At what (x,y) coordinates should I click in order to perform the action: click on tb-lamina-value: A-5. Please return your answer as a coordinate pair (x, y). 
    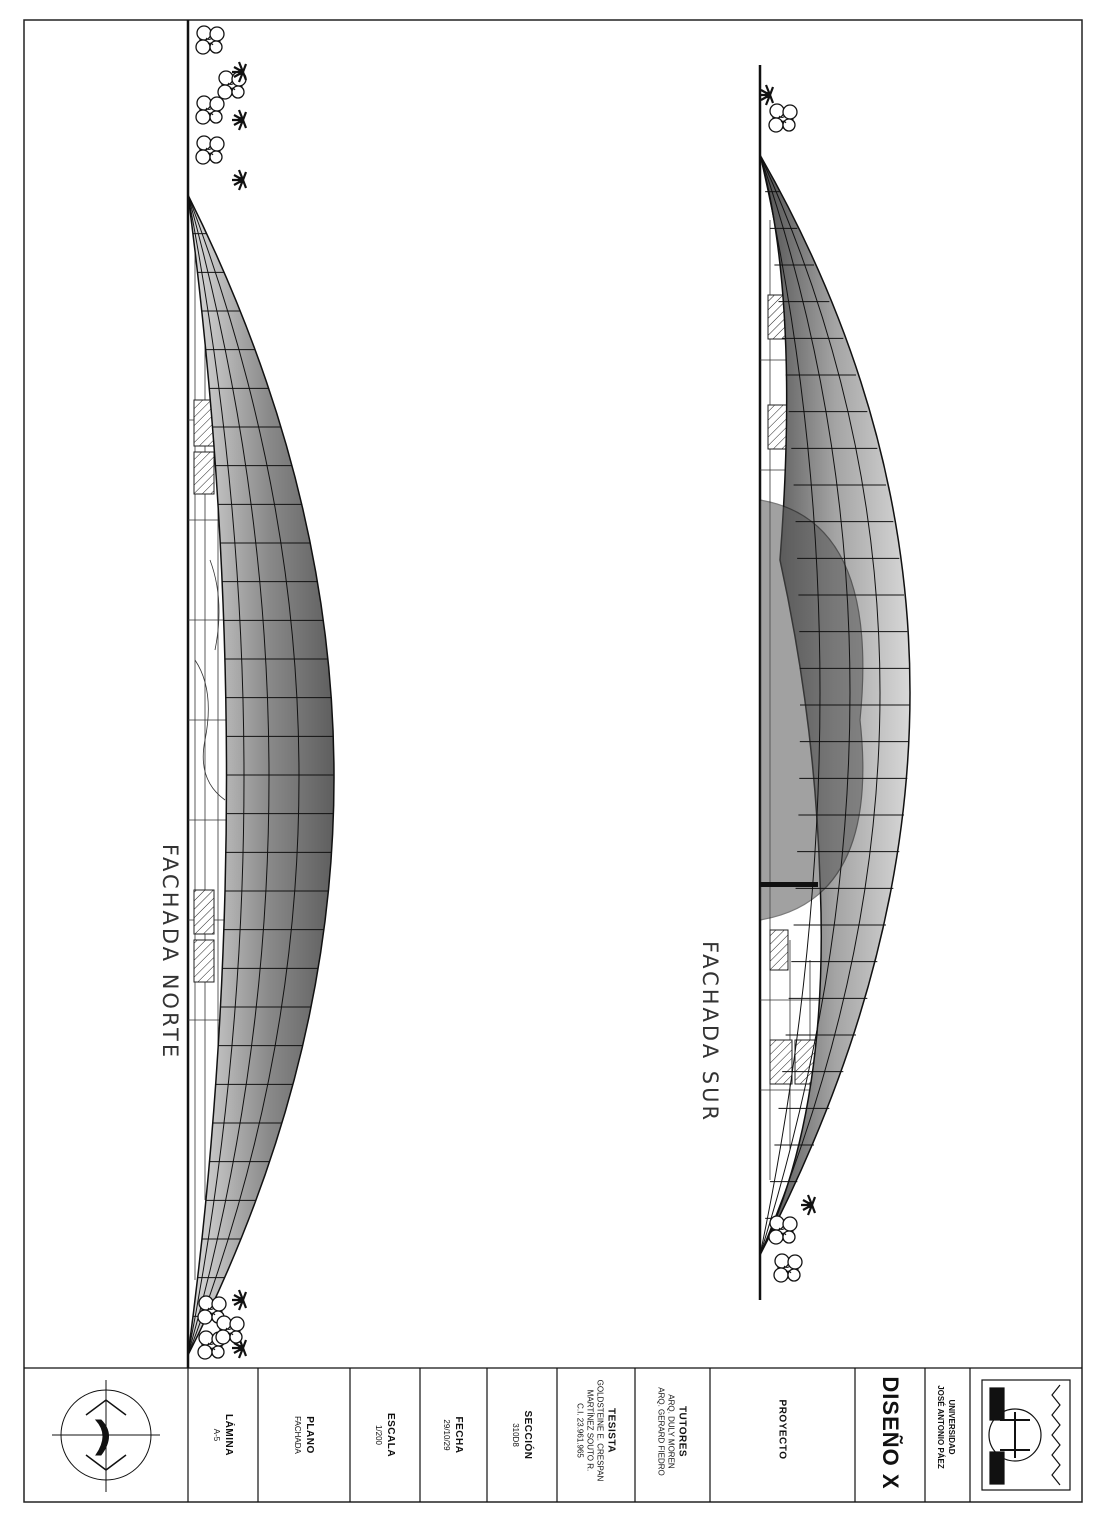
    Looking at the image, I should click on (216, 1435).